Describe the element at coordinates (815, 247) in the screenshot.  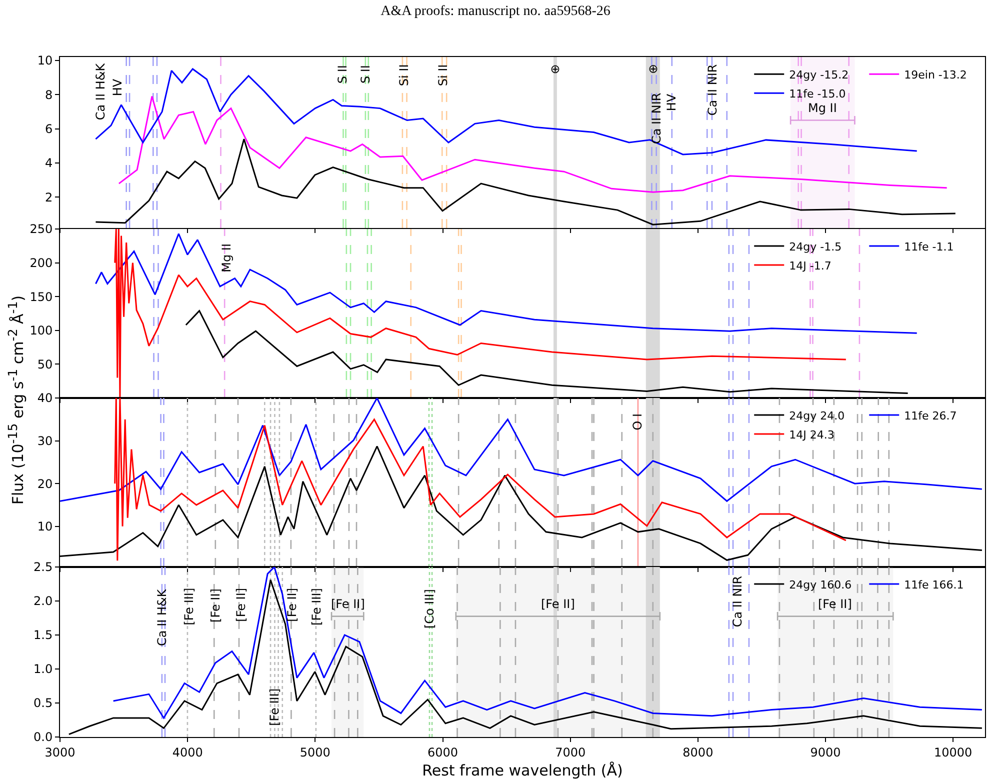
I see `legend-label: 24gy -1.5` at that location.